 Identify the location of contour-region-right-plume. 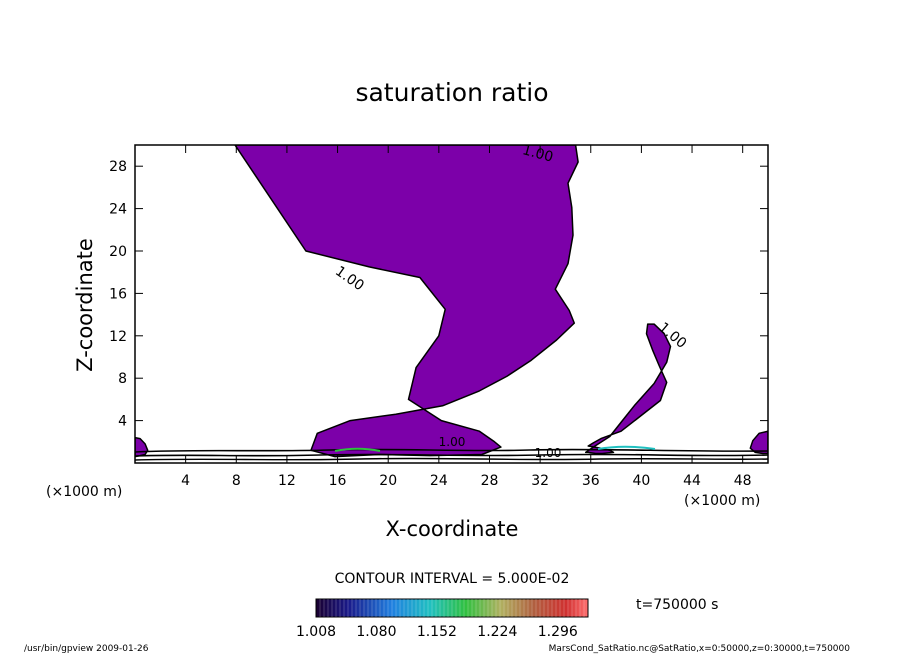
(628, 389).